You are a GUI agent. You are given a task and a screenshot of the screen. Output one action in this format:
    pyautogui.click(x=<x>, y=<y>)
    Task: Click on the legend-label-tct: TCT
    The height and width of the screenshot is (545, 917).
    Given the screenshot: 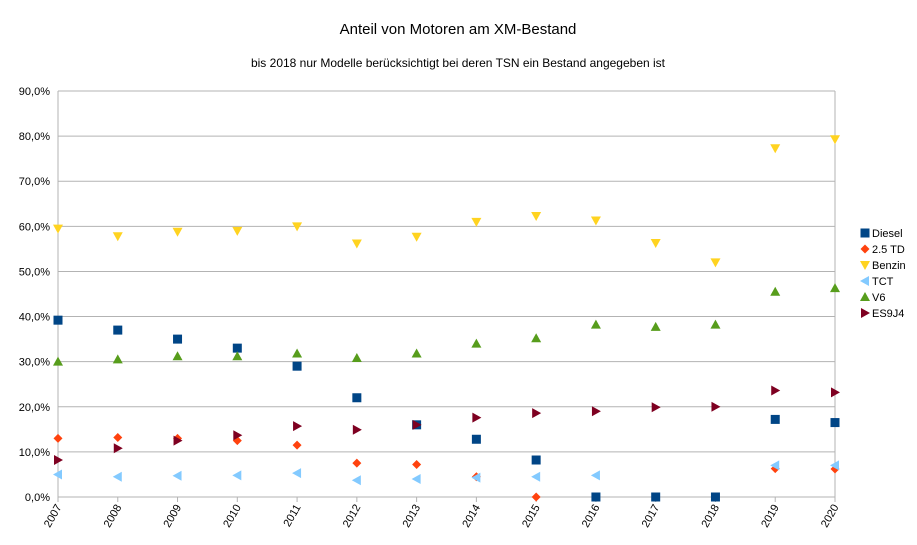 What is the action you would take?
    pyautogui.click(x=883, y=282)
    